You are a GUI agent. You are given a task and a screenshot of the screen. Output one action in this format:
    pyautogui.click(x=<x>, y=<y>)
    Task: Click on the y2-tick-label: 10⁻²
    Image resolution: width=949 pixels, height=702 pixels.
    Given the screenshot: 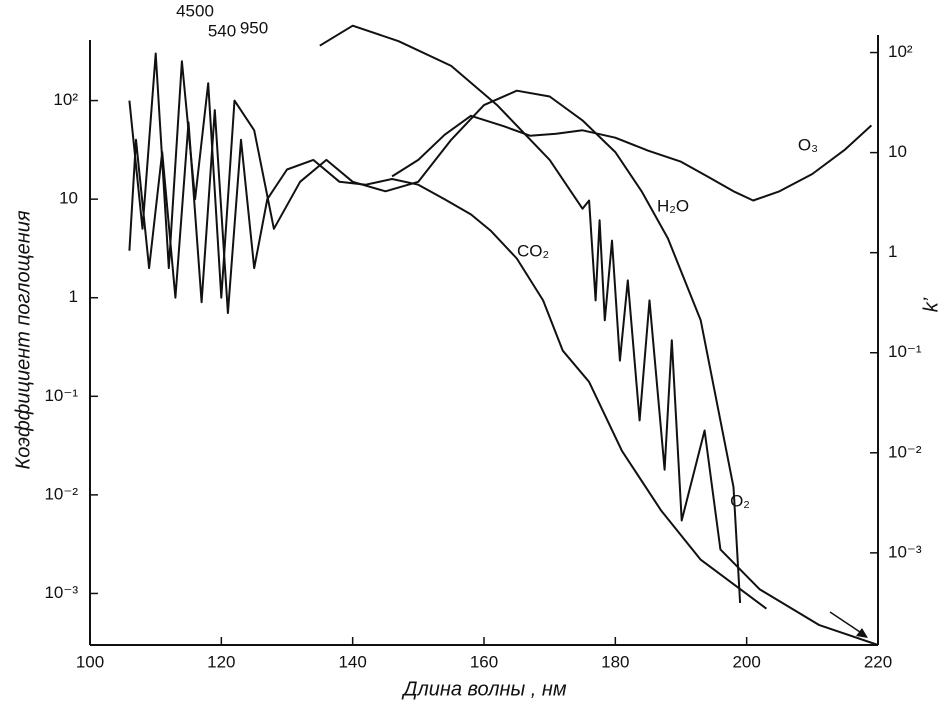 What is the action you would take?
    pyautogui.click(x=905, y=451)
    